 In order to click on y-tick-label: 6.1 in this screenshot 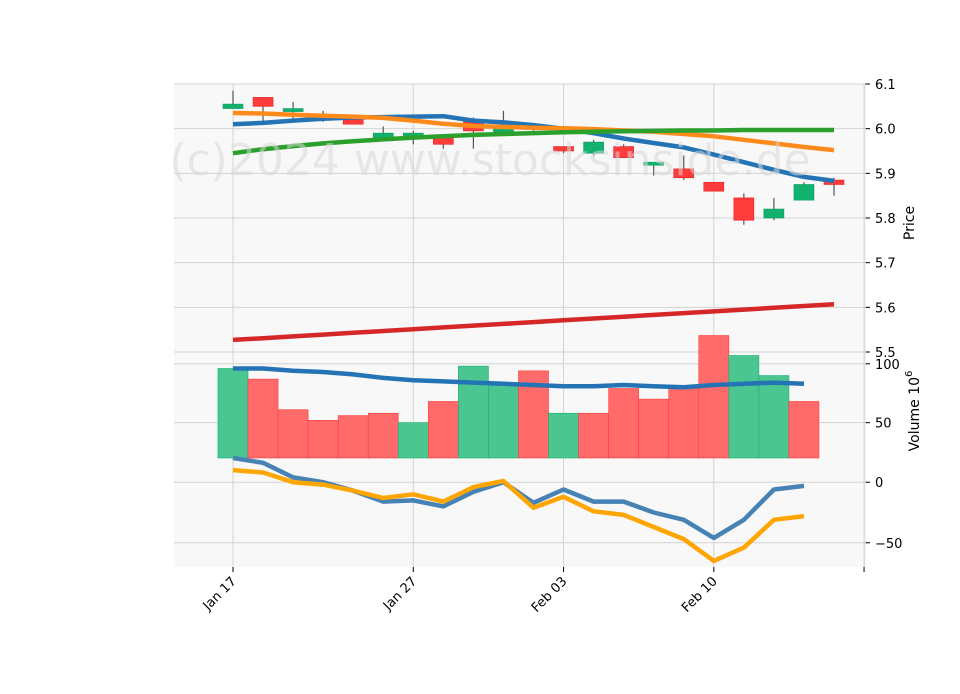, I will do `click(885, 85)`.